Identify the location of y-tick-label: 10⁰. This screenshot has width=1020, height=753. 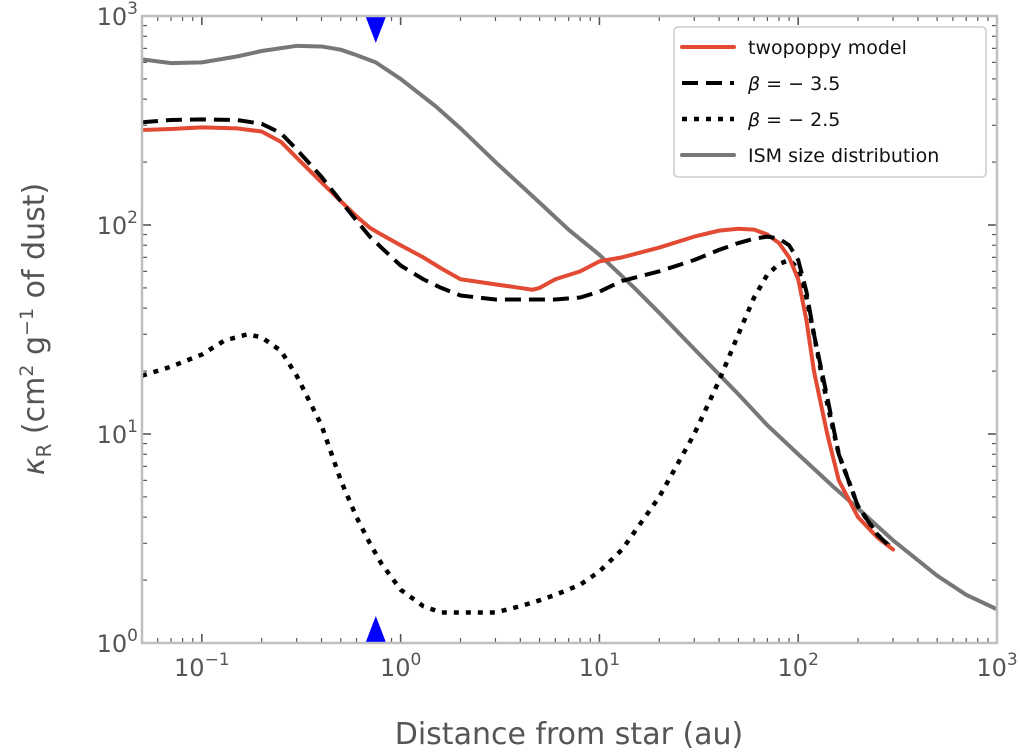
(117, 642).